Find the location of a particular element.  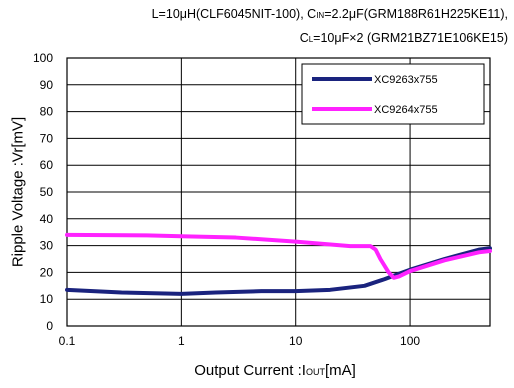

x-tick-label: 0.1 is located at coordinates (67, 341).